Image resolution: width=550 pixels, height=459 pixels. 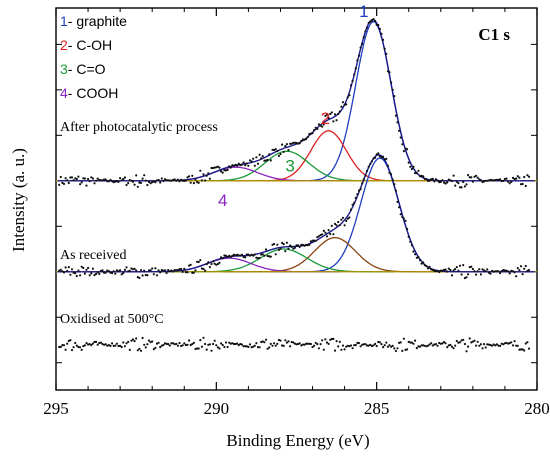 I want to click on spectrum-label-after: After photocatalytic process, so click(x=139, y=127).